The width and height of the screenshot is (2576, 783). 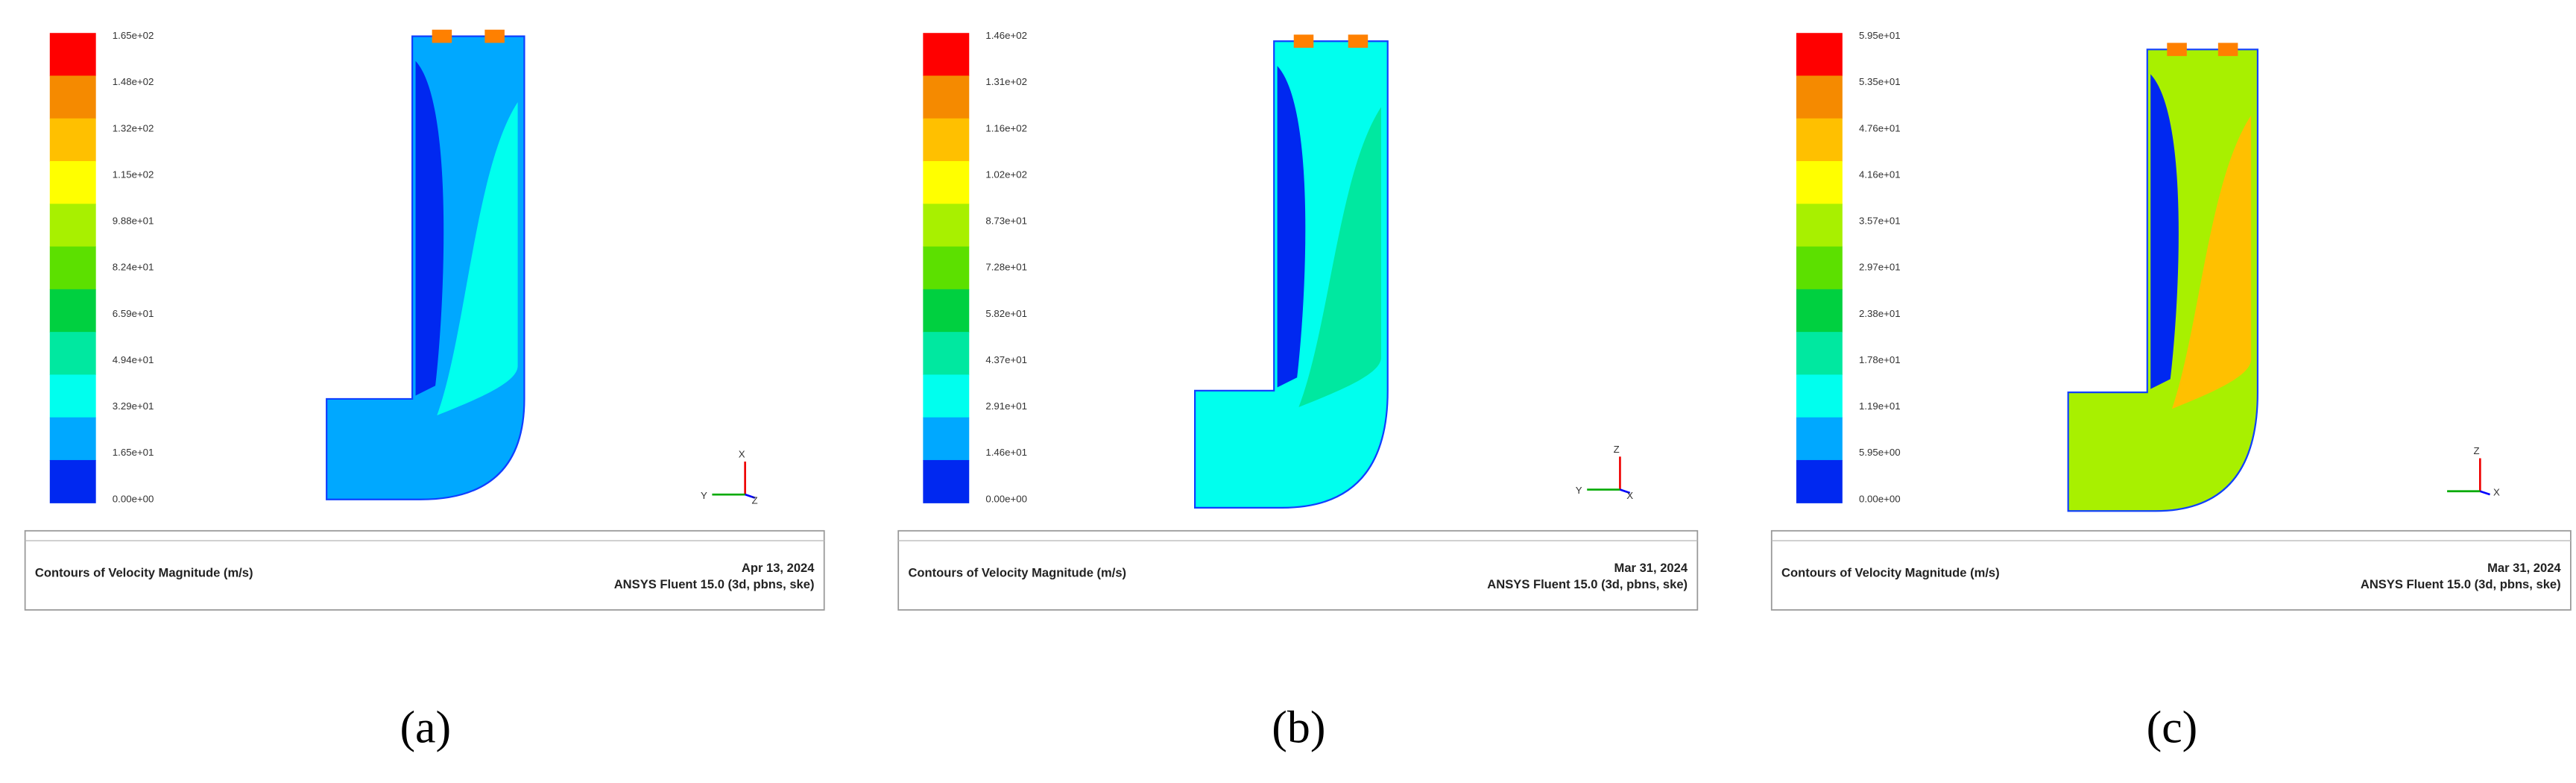 What do you see at coordinates (133, 174) in the screenshot?
I see `colorbar-label: 1.15e+02` at bounding box center [133, 174].